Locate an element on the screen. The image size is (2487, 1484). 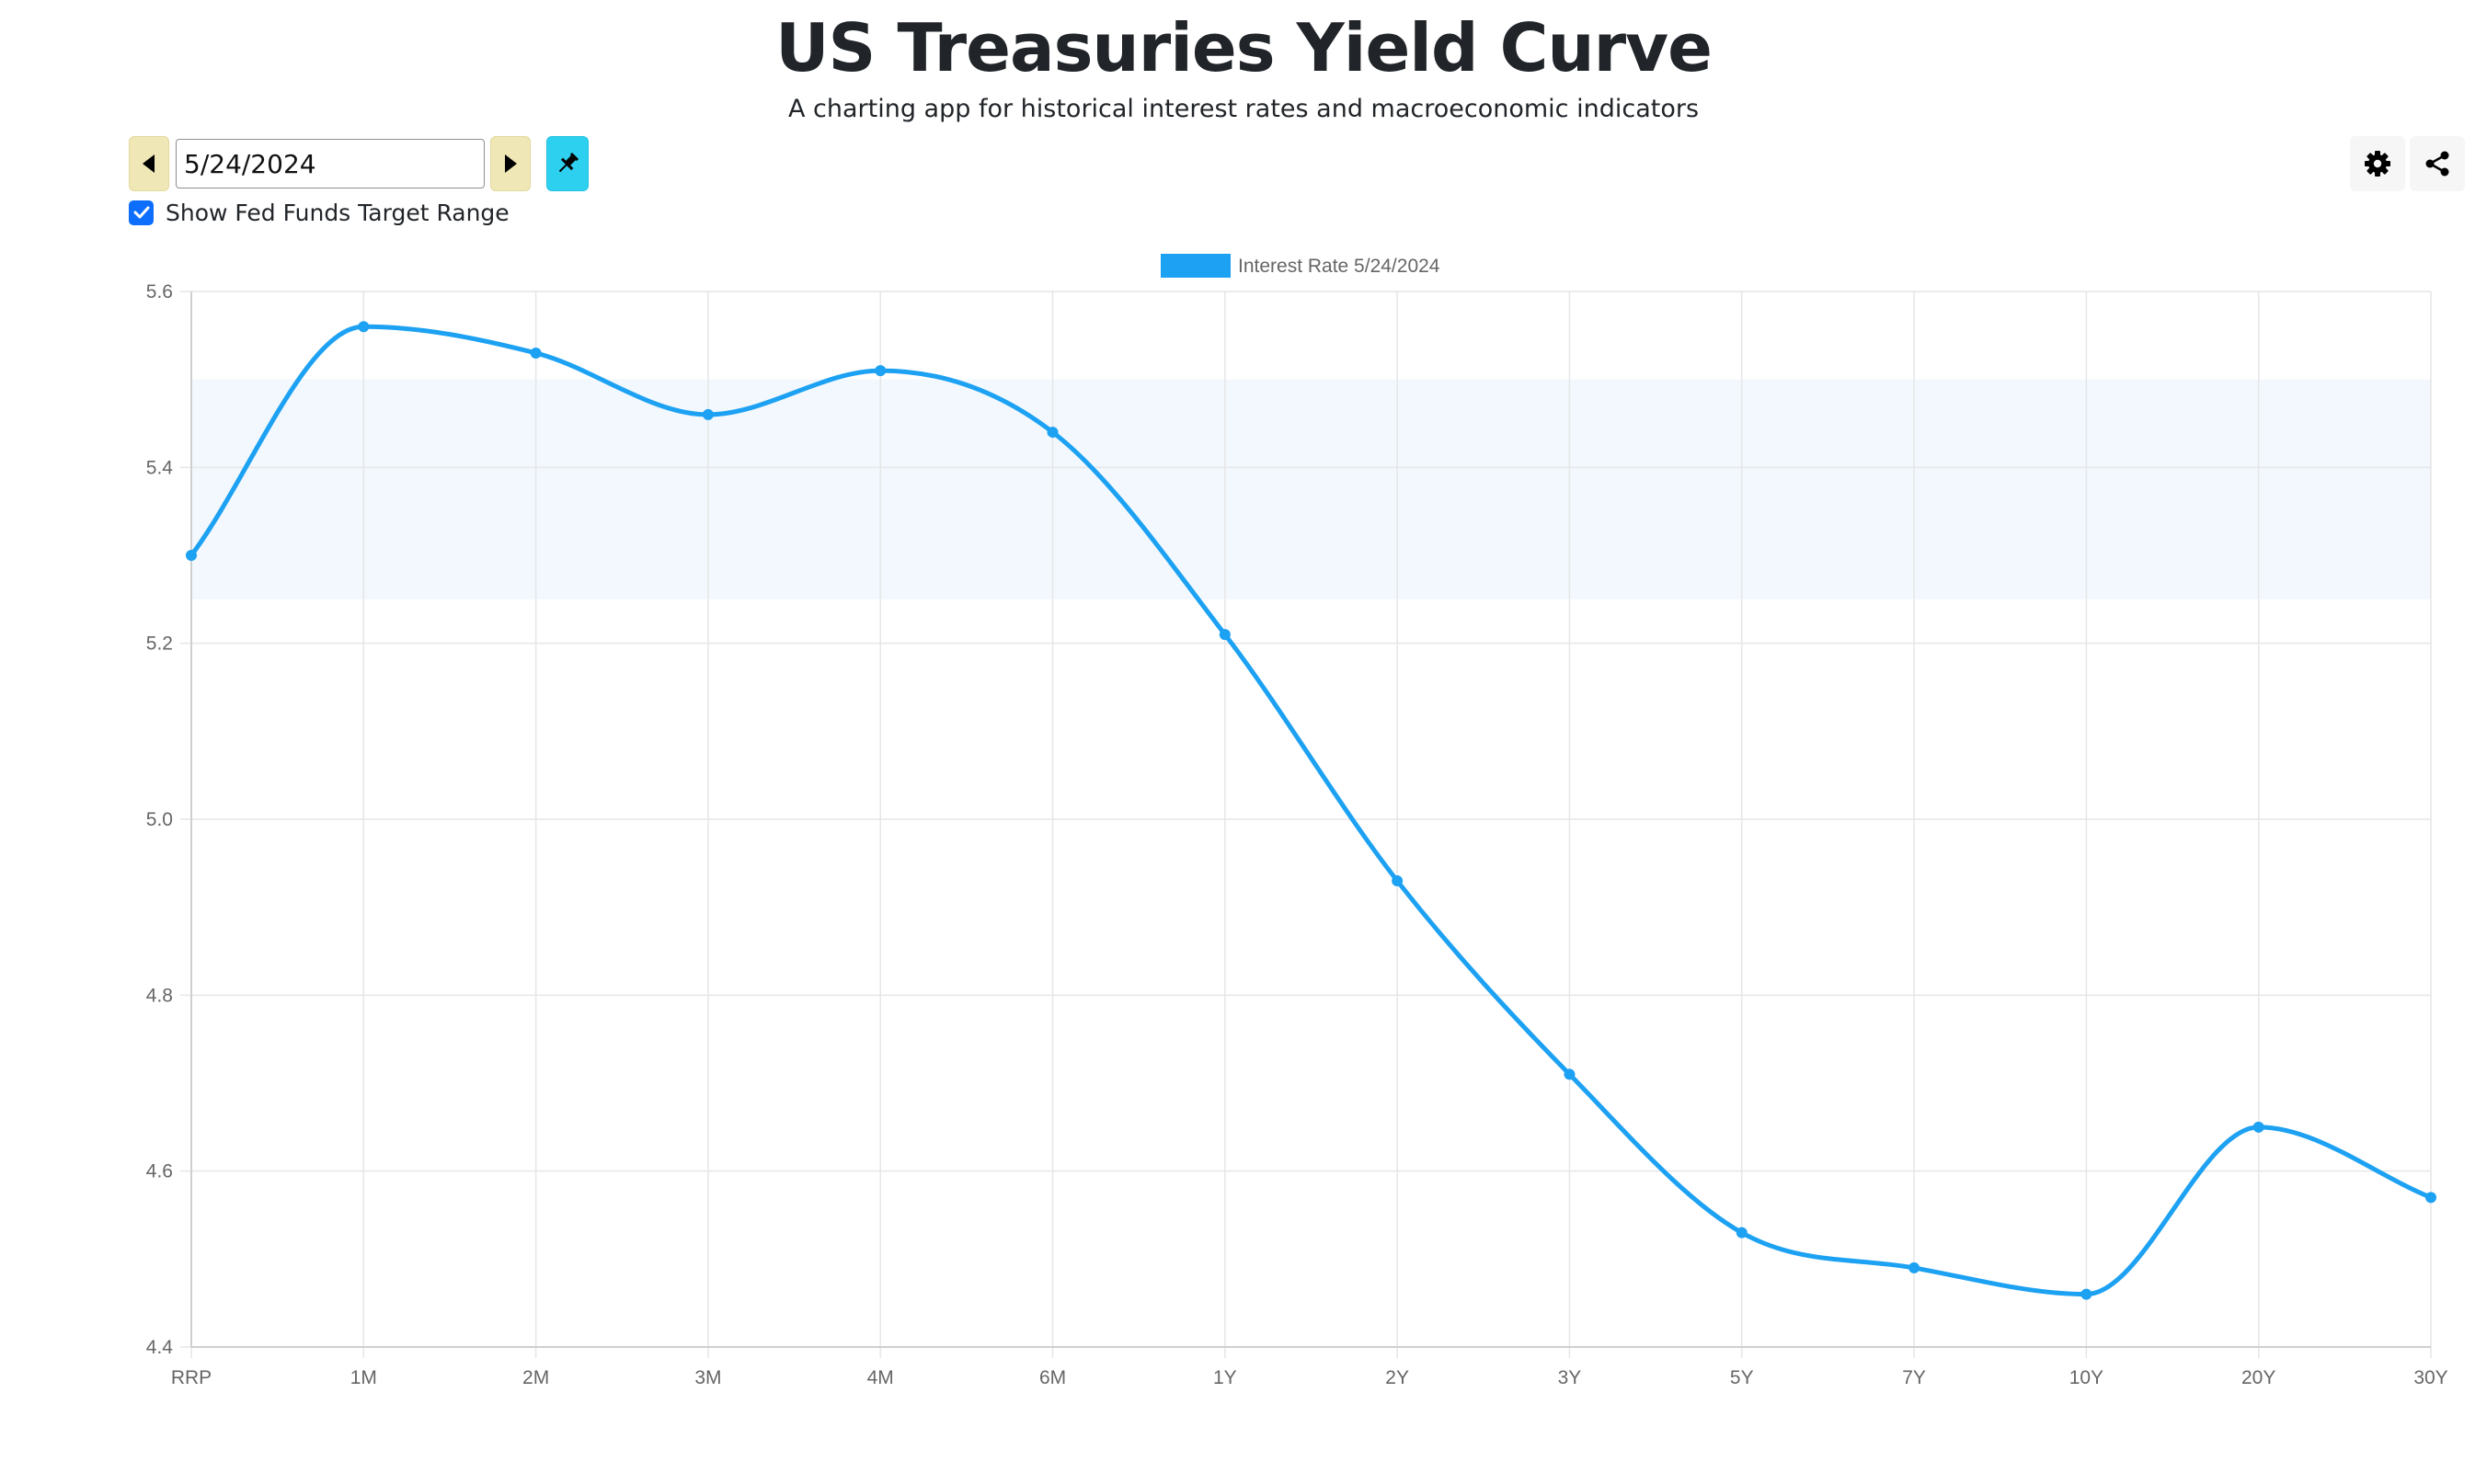
next-date-button is located at coordinates (510, 164).